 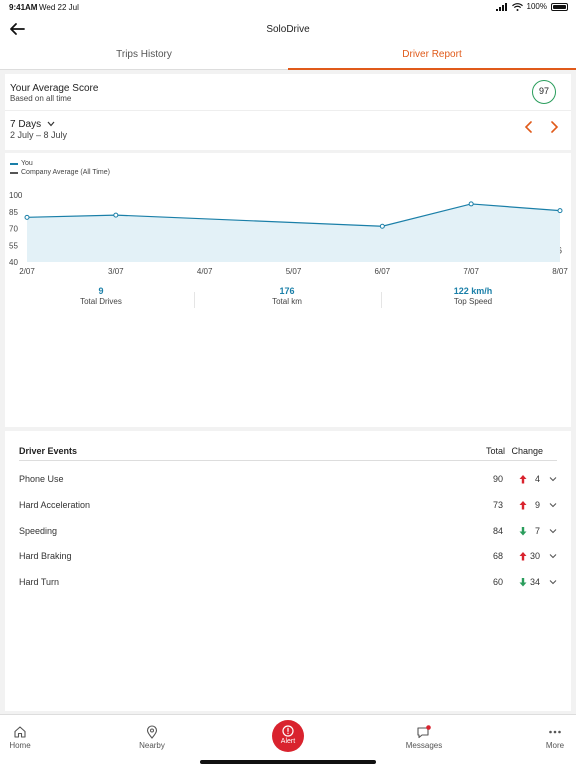 I want to click on tab-more-label: More, so click(x=555, y=745).